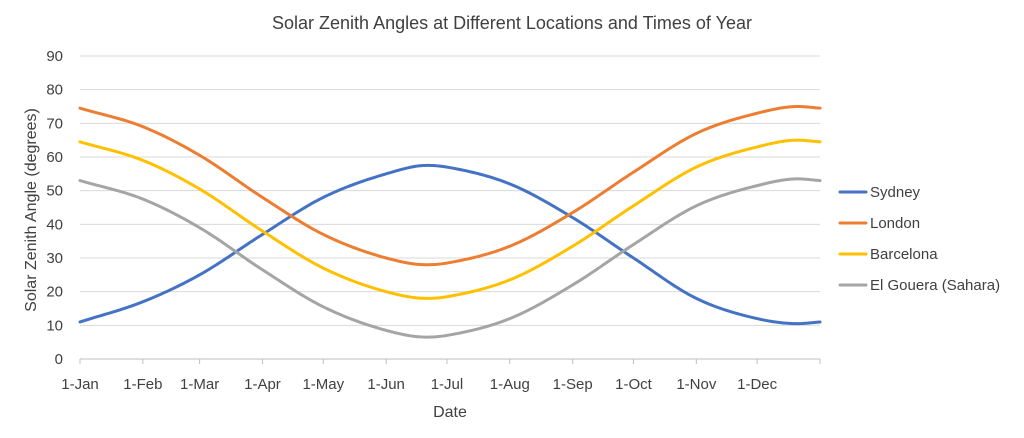 The height and width of the screenshot is (438, 1024). I want to click on legend-label-barcelona: Barcelona, so click(904, 254).